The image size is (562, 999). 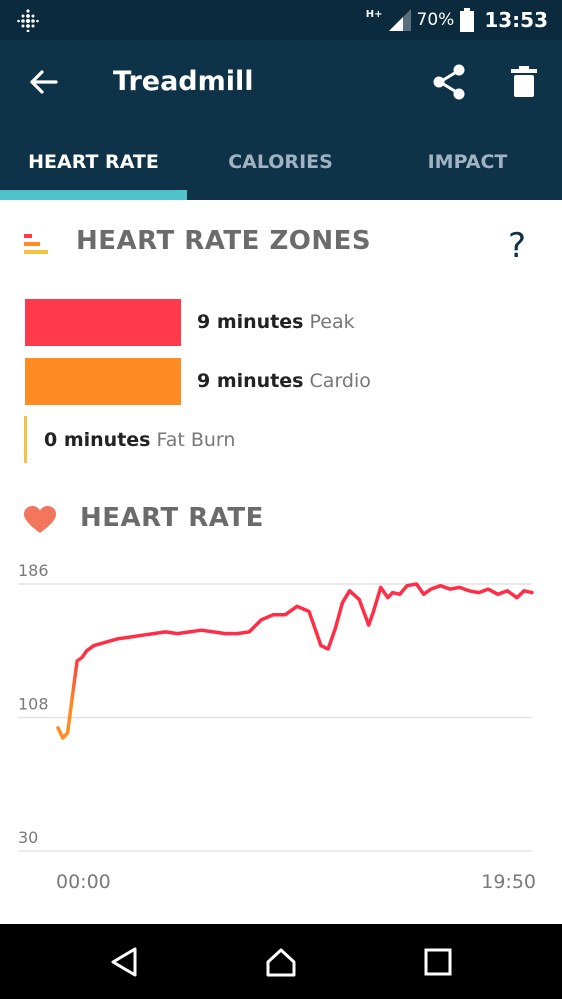 What do you see at coordinates (25, 439) in the screenshot?
I see `zone-bar-fat-burn` at bounding box center [25, 439].